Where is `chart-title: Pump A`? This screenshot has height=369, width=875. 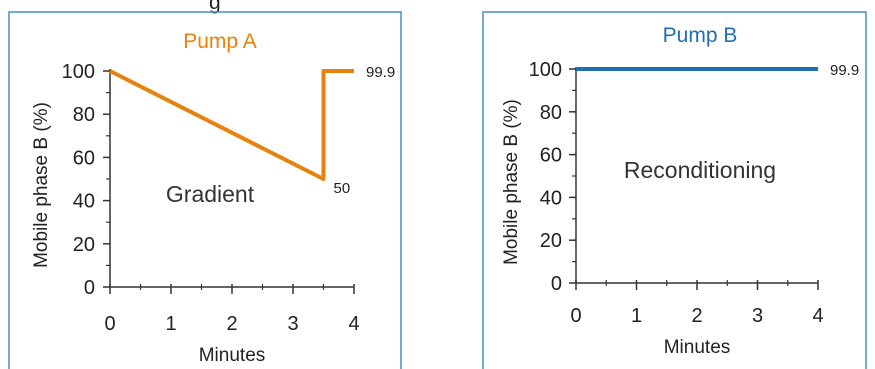 chart-title: Pump A is located at coordinates (220, 41).